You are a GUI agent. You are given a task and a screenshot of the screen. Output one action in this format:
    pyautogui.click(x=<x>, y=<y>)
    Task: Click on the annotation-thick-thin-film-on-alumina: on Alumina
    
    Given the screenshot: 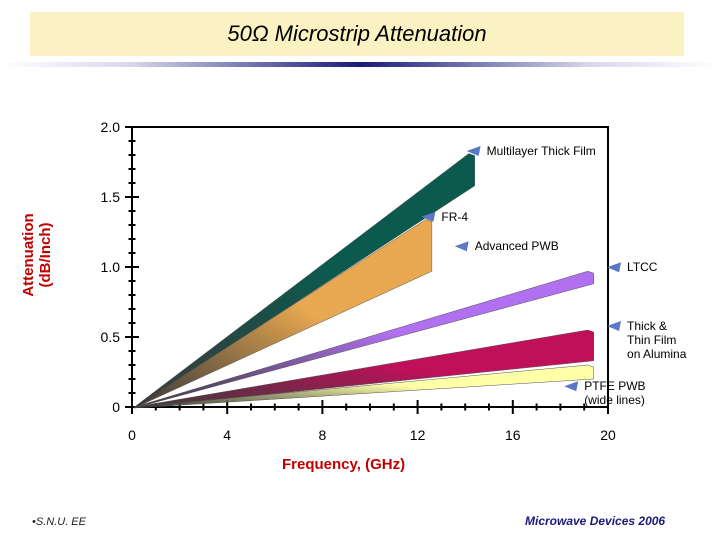 What is the action you would take?
    pyautogui.click(x=657, y=354)
    